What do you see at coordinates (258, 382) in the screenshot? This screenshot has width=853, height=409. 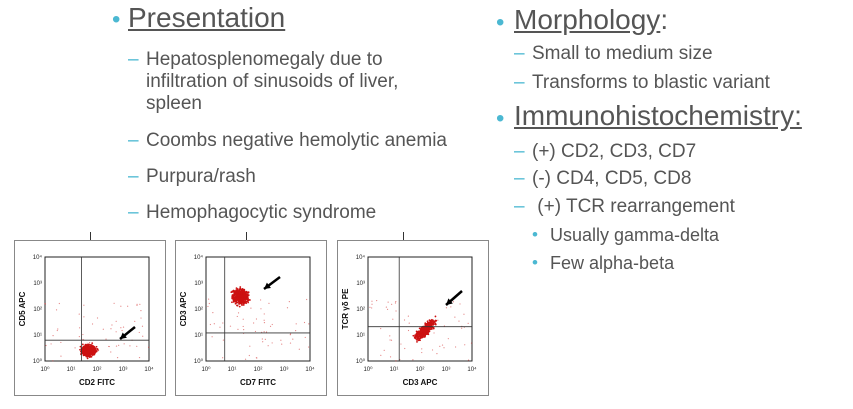 I see `x-axis-label: CD7 FITC` at bounding box center [258, 382].